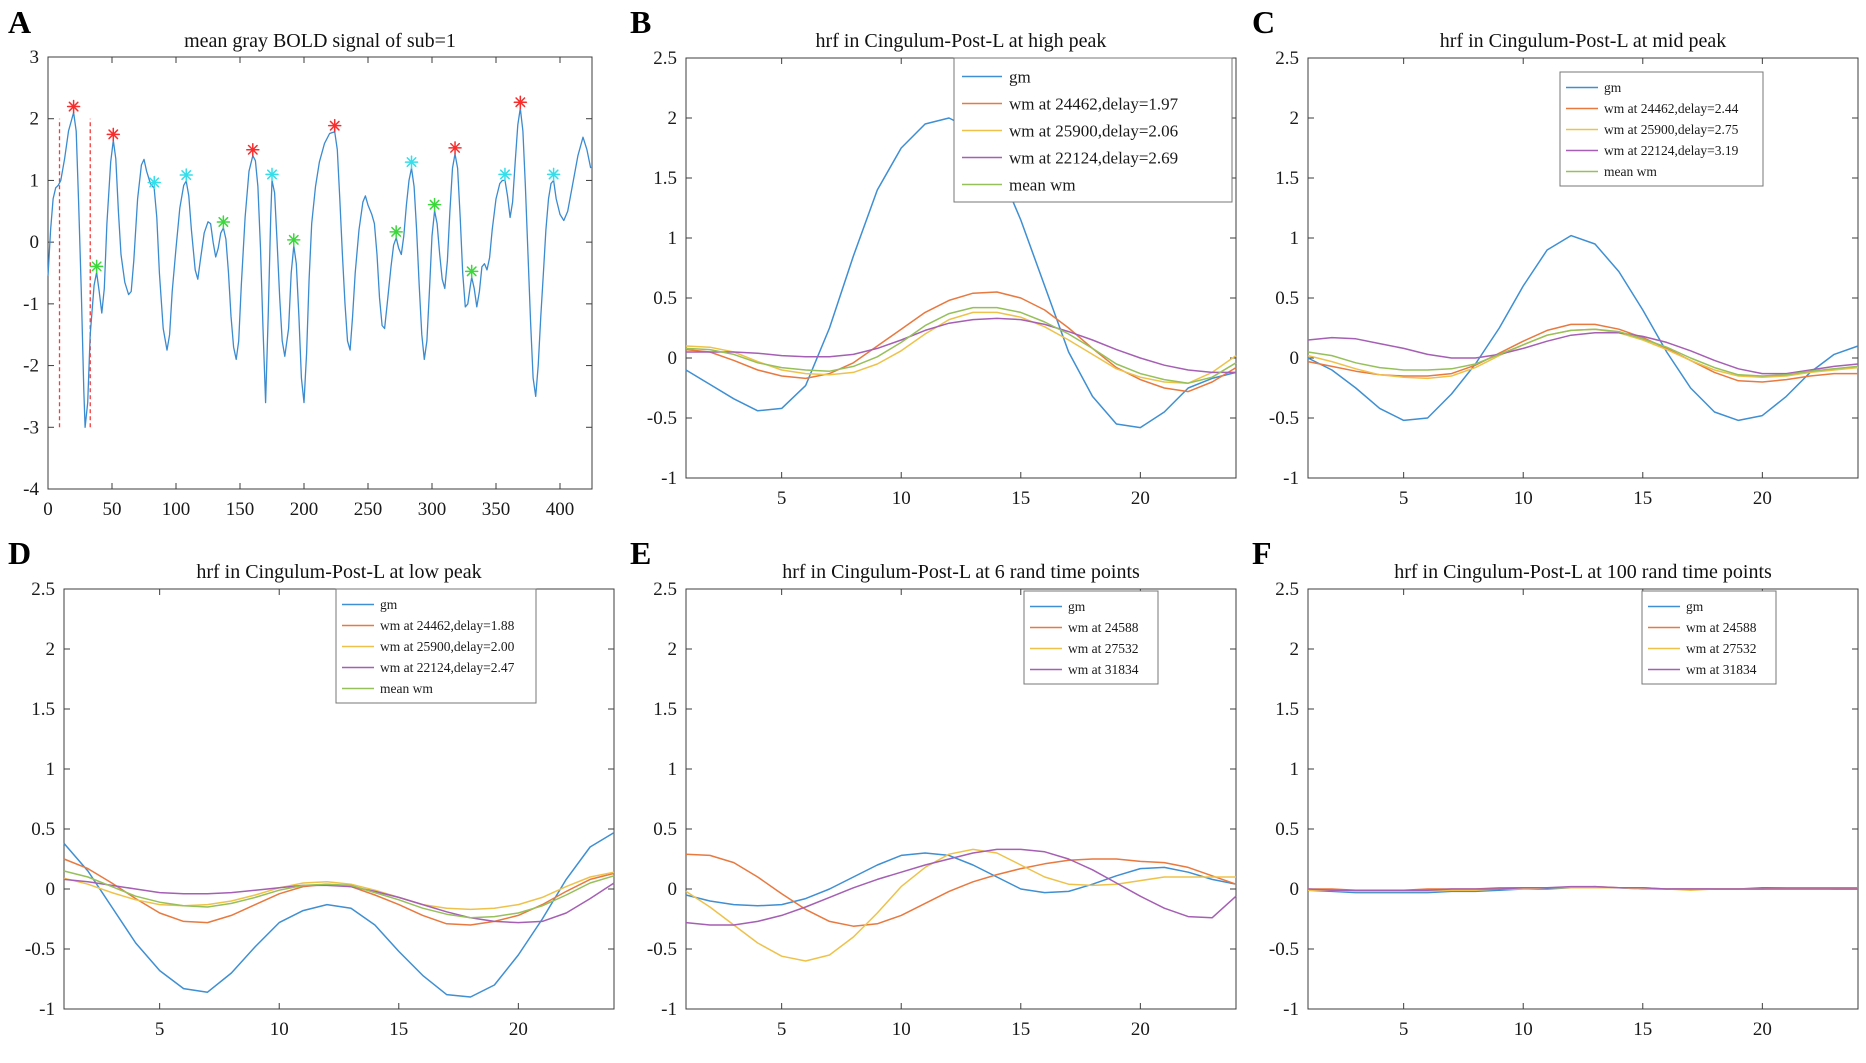 Image resolution: width=1866 pixels, height=1063 pixels. What do you see at coordinates (447, 667) in the screenshot?
I see `legend-entry-label: wm at 22124,delay=2.47` at bounding box center [447, 667].